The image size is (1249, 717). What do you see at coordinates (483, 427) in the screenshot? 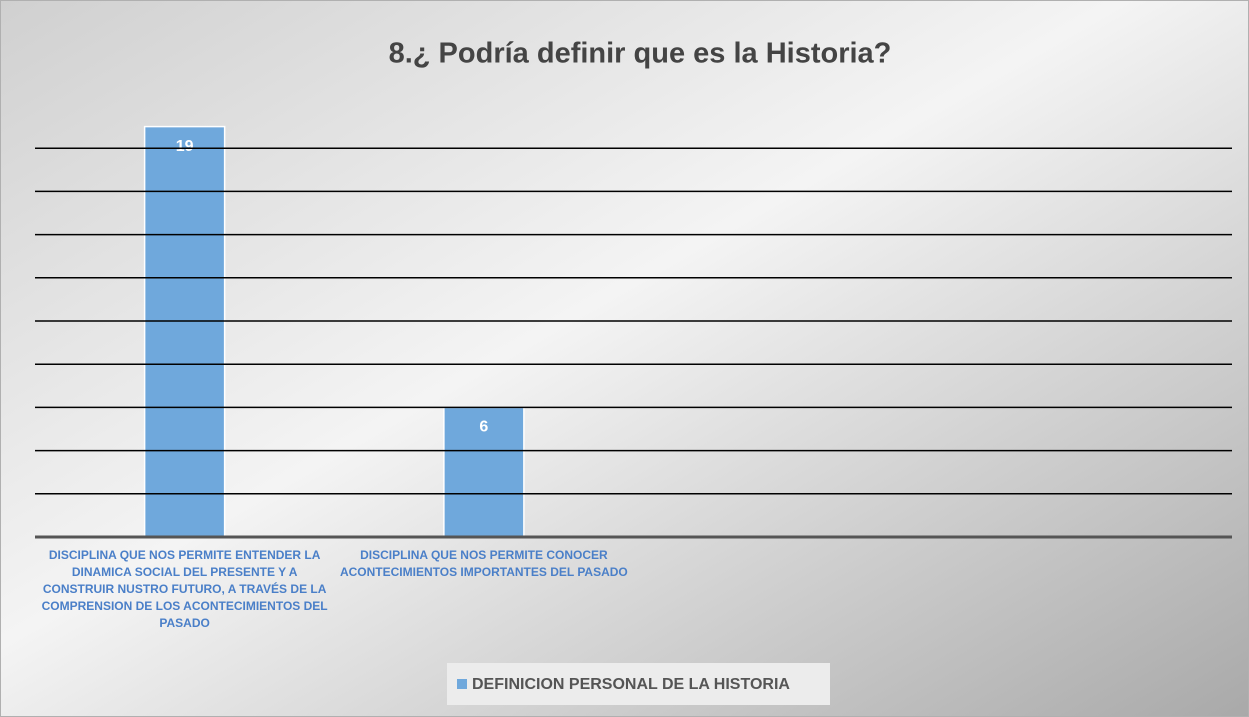
I see `data-label: 6` at bounding box center [483, 427].